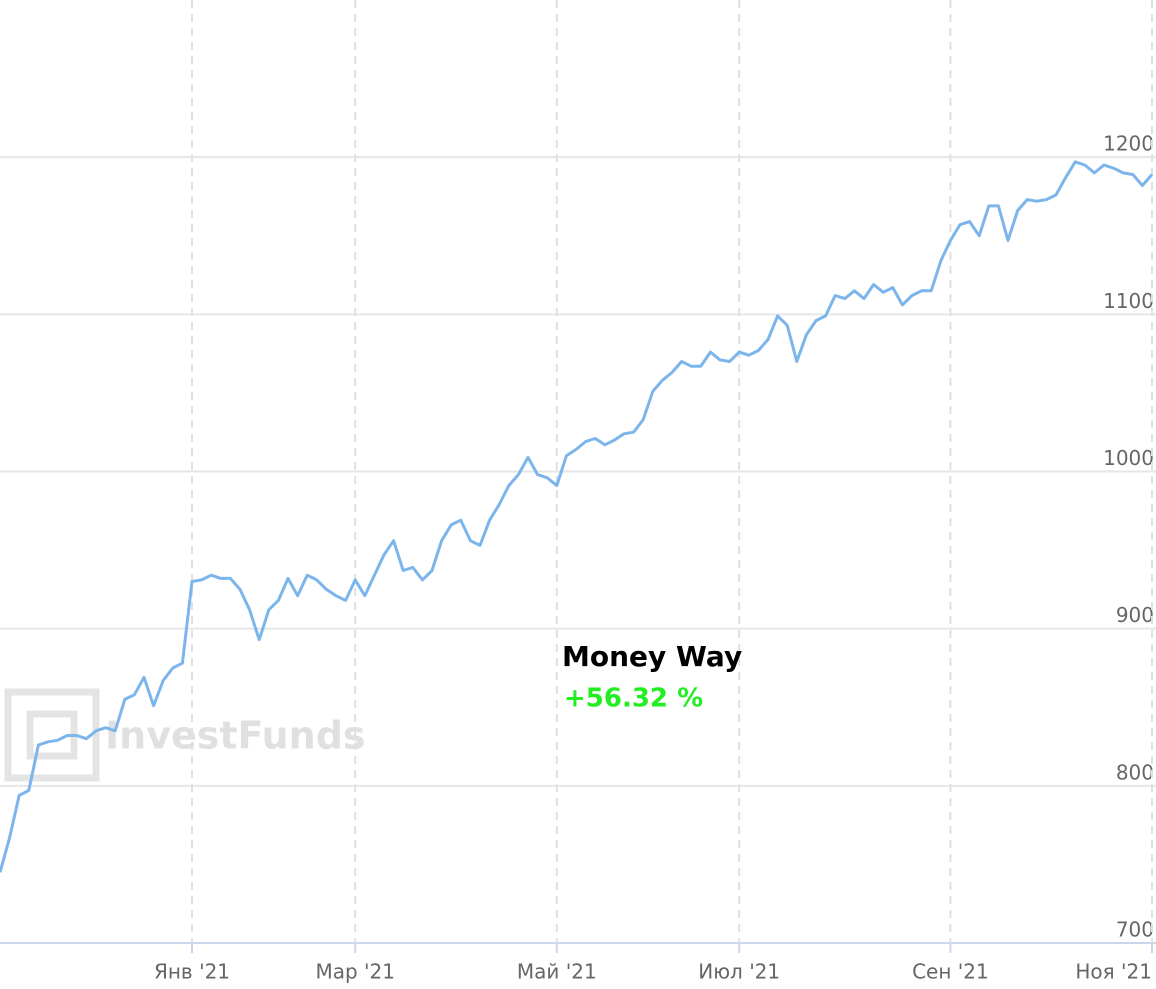 Image resolution: width=1156 pixels, height=989 pixels. Describe the element at coordinates (1128, 301) in the screenshot. I see `y-tick-label: 1100` at that location.